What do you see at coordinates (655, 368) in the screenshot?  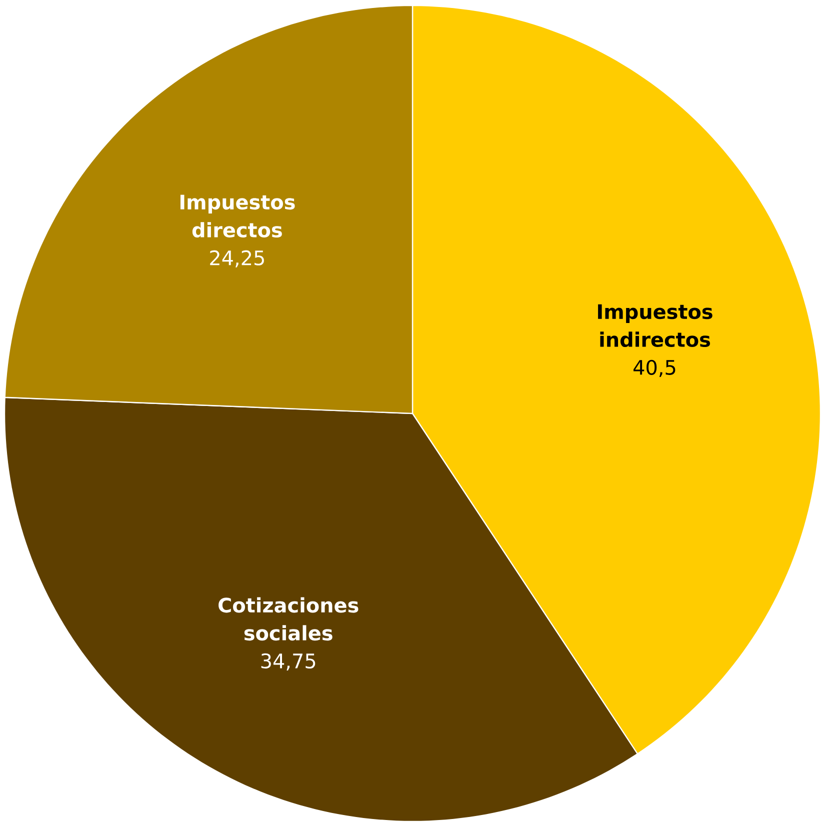 I see `data-label: 40,5` at bounding box center [655, 368].